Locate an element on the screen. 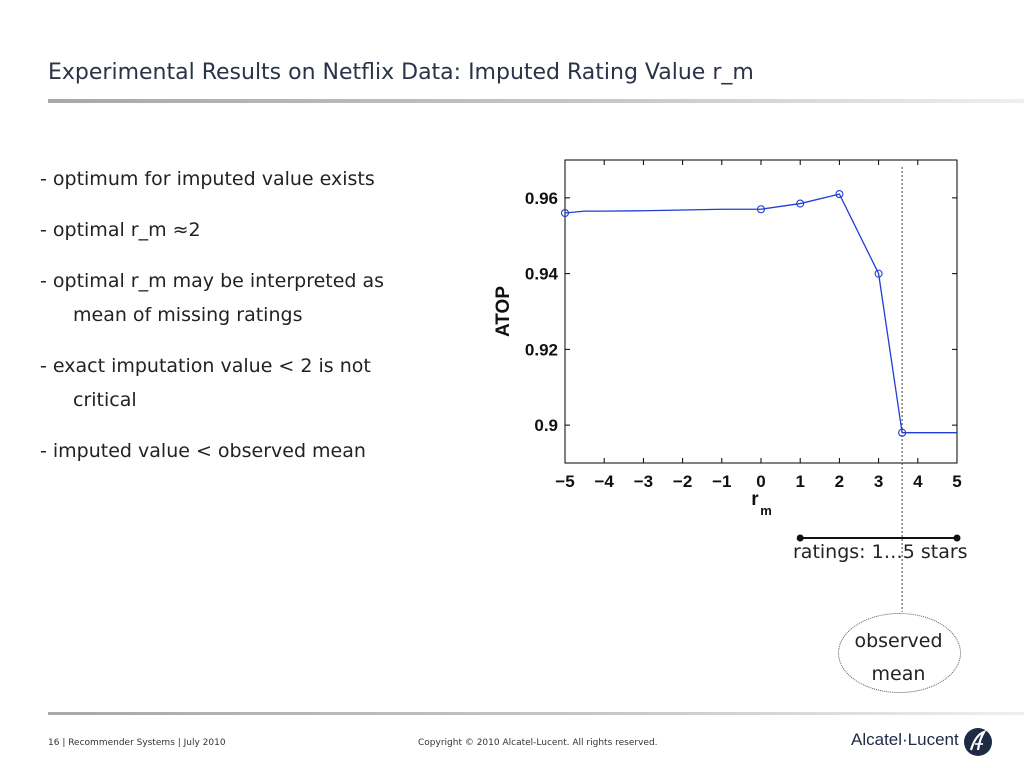 The height and width of the screenshot is (768, 1024). x-tick-label: −3 is located at coordinates (643, 481).